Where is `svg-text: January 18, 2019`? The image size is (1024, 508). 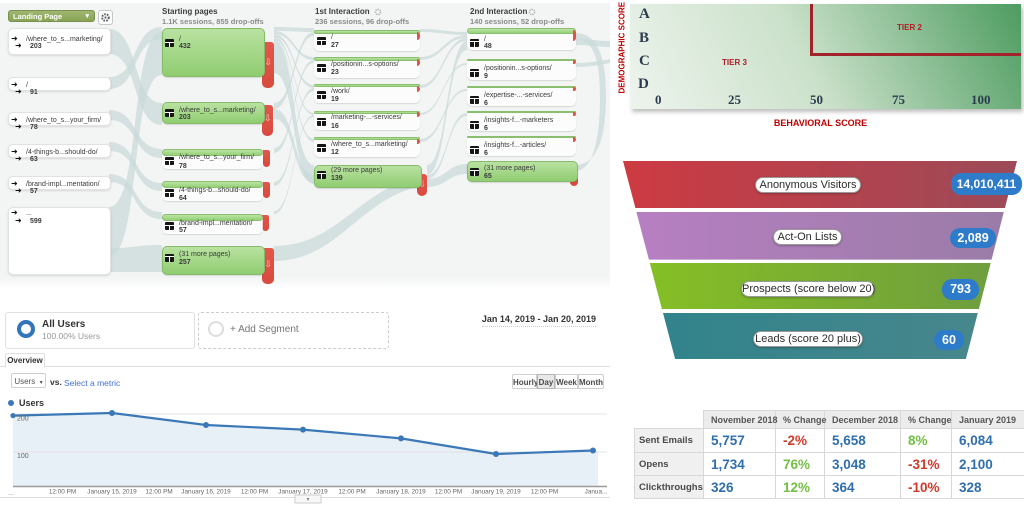
svg-text: January 18, 2019 is located at coordinates (401, 492).